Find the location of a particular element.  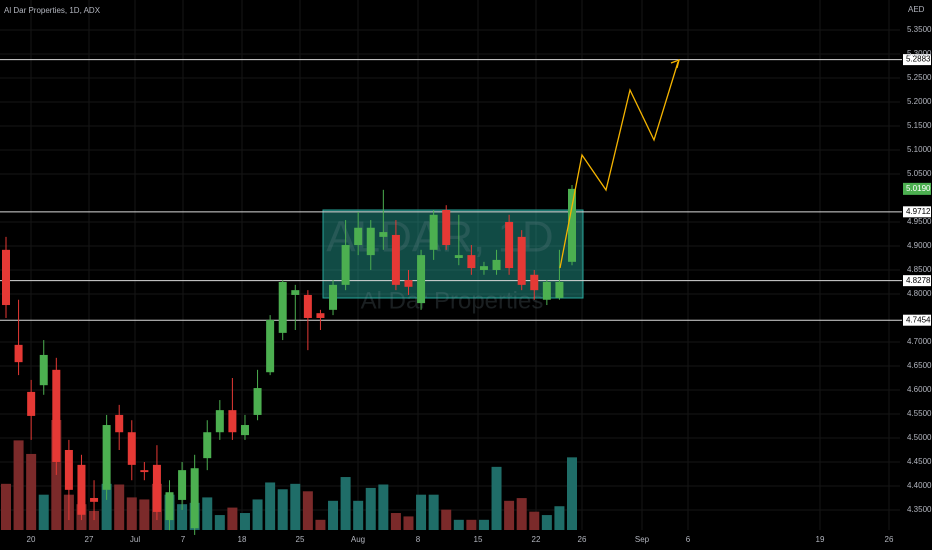

x-tick-label: 6 is located at coordinates (688, 539).